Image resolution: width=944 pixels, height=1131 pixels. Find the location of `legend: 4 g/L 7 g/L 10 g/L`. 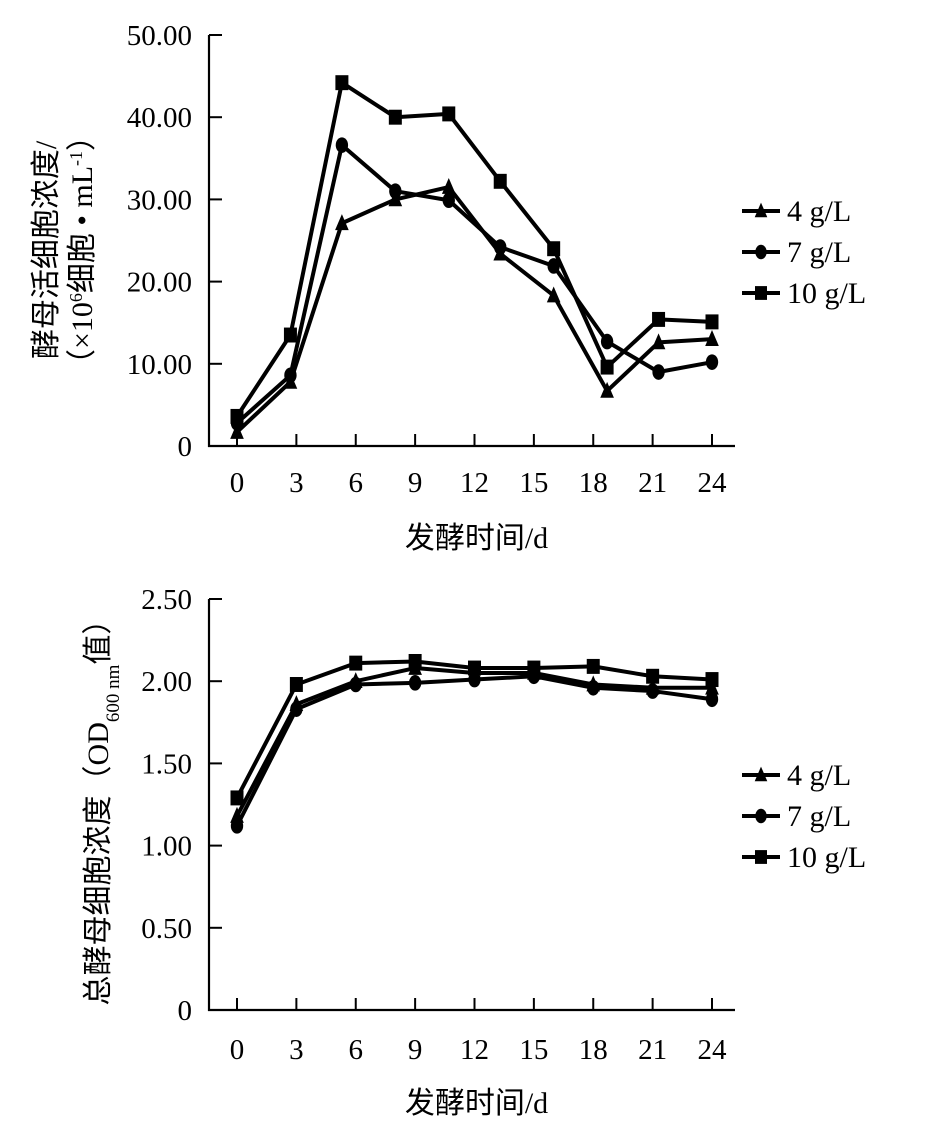

legend: 4 g/L 7 g/L 10 g/L is located at coordinates (804, 252).